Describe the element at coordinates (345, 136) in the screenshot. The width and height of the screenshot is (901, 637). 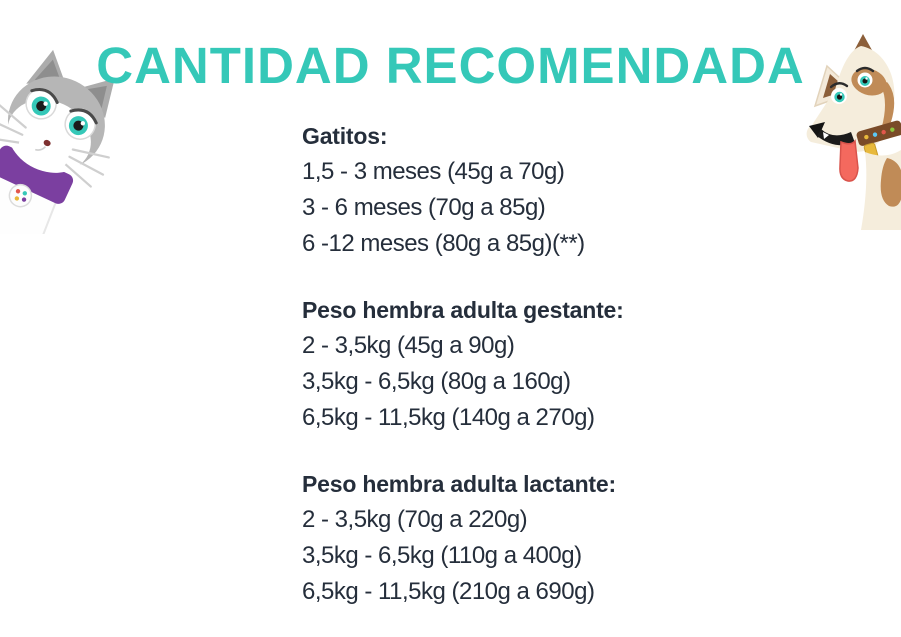
I see `section-heading: Gatitos:` at that location.